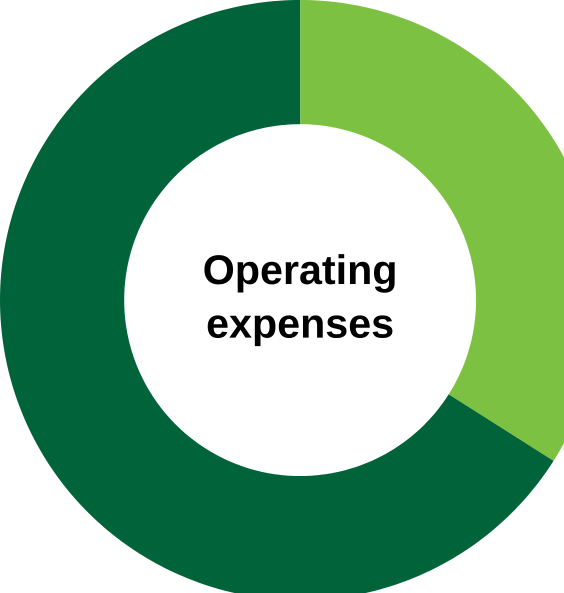  What do you see at coordinates (299, 300) in the screenshot?
I see `text: Operating expenses` at bounding box center [299, 300].